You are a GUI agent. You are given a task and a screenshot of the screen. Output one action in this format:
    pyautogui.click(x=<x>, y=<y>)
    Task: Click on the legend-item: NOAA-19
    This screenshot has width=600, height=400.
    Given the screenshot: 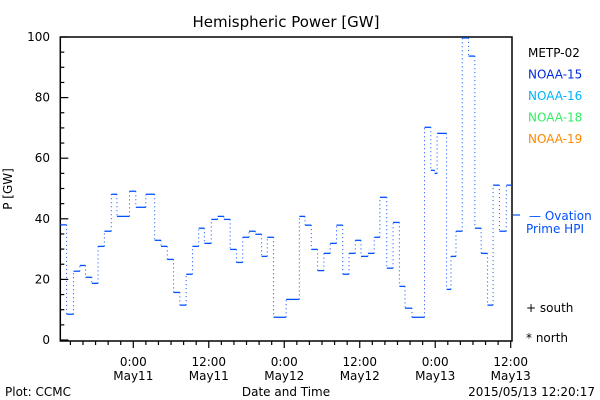 What is the action you would take?
    pyautogui.click(x=555, y=139)
    